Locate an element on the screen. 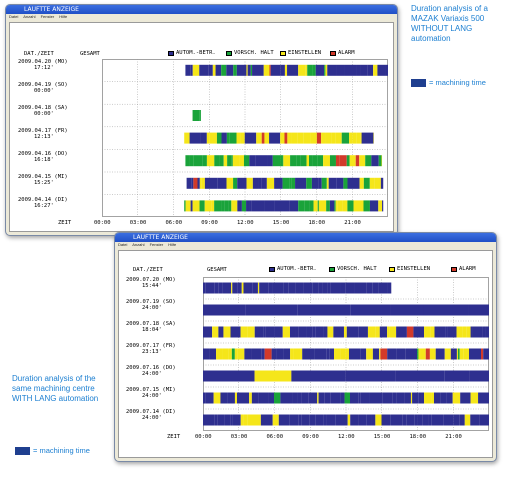  row-time: 00:00' is located at coordinates (44, 91).